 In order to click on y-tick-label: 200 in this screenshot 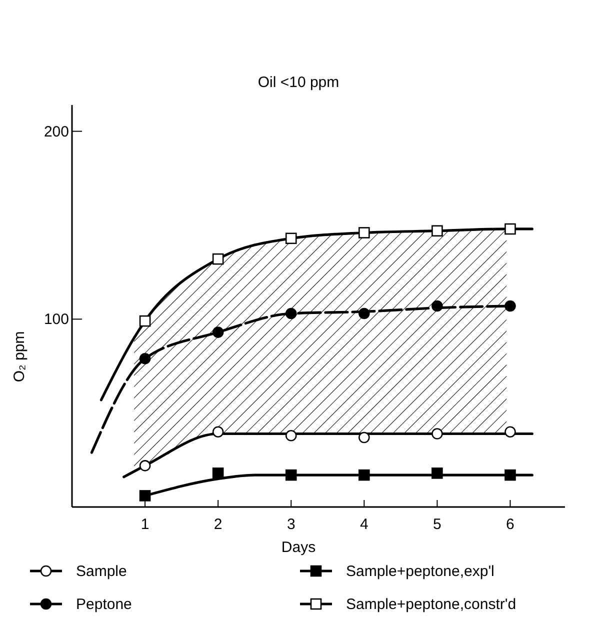, I will do `click(56, 131)`.